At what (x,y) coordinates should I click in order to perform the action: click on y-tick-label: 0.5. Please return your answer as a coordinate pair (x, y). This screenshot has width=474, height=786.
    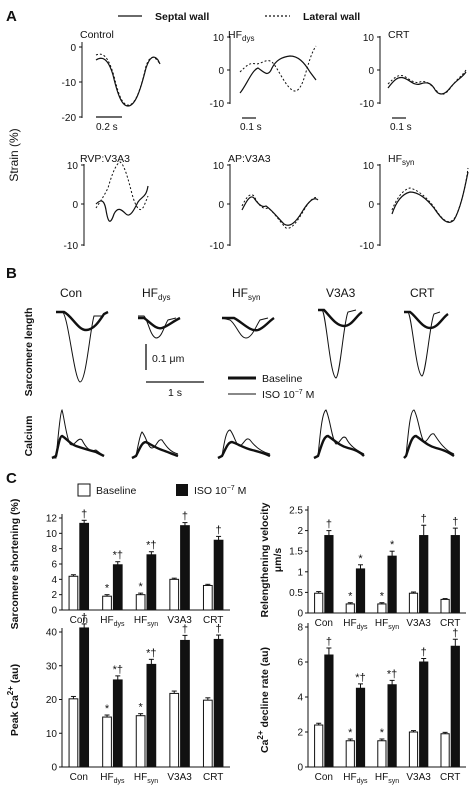
    Looking at the image, I should click on (296, 593).